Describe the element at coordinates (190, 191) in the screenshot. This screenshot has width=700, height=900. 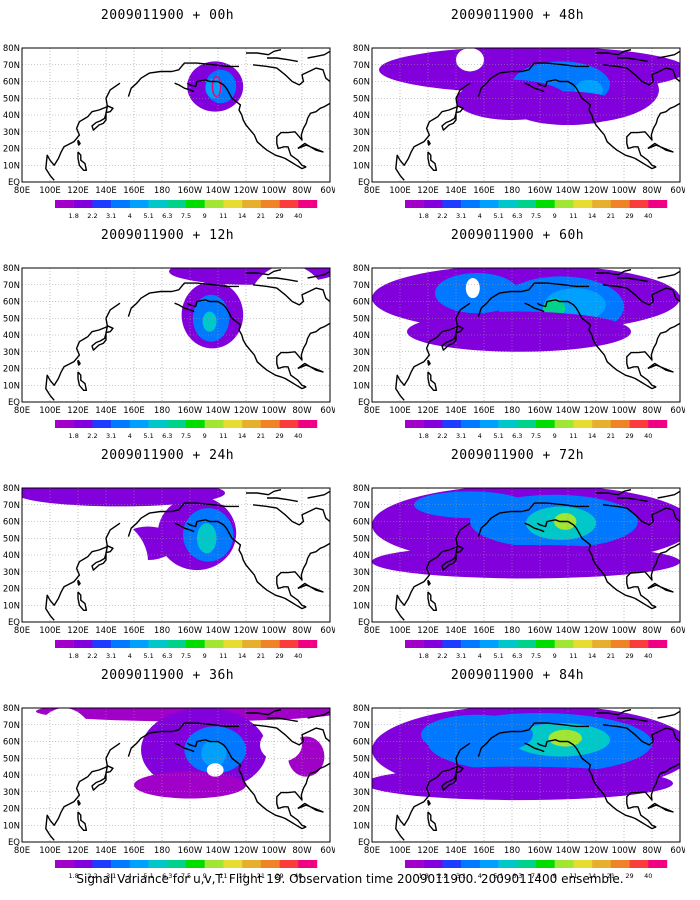
I see `lon-tick-label: 160W` at that location.